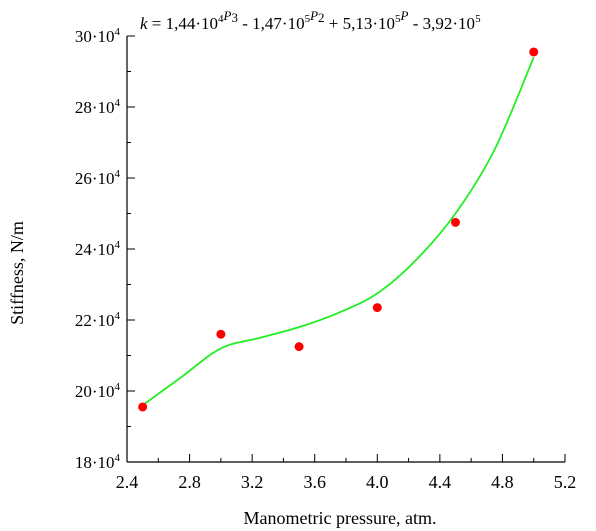 This screenshot has height=531, width=596. Describe the element at coordinates (565, 482) in the screenshot. I see `x-tick-label: 5.2` at that location.